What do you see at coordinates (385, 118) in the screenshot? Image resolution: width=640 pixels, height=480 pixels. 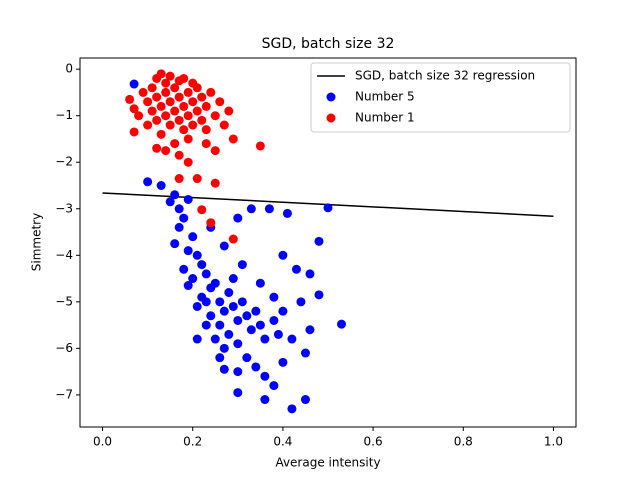 I see `legend-label: Number 1` at bounding box center [385, 118].